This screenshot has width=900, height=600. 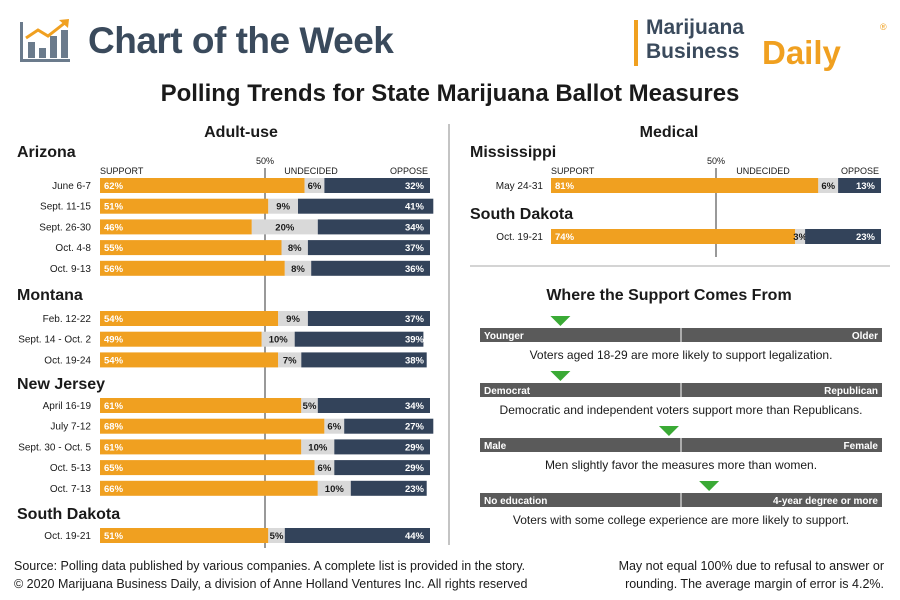 I want to click on scale-left-label: Democrat, so click(x=507, y=391).